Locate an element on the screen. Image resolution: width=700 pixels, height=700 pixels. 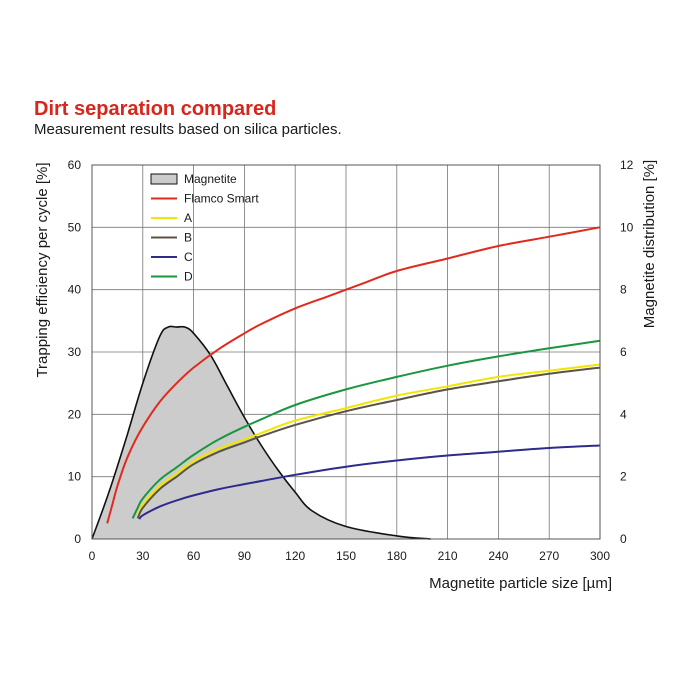
y-axis-right-label: Magnetite distribution [%] is located at coordinates (649, 244).